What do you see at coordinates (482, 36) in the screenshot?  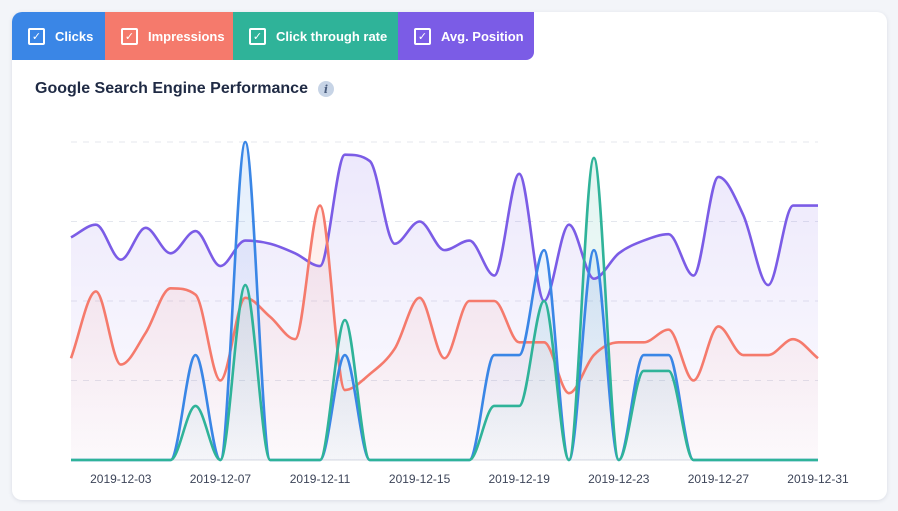 I see `toggle-position-label: Avg. Position` at bounding box center [482, 36].